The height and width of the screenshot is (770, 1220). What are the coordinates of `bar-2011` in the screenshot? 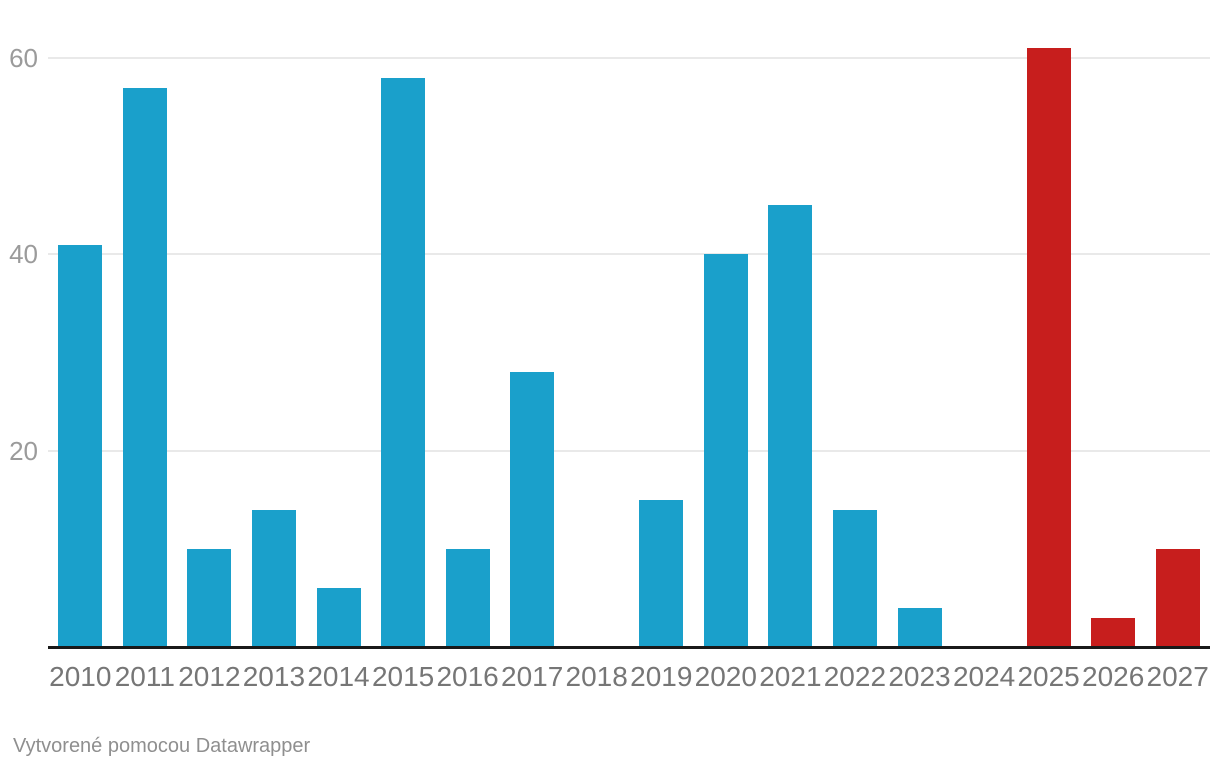 It's located at (144, 367).